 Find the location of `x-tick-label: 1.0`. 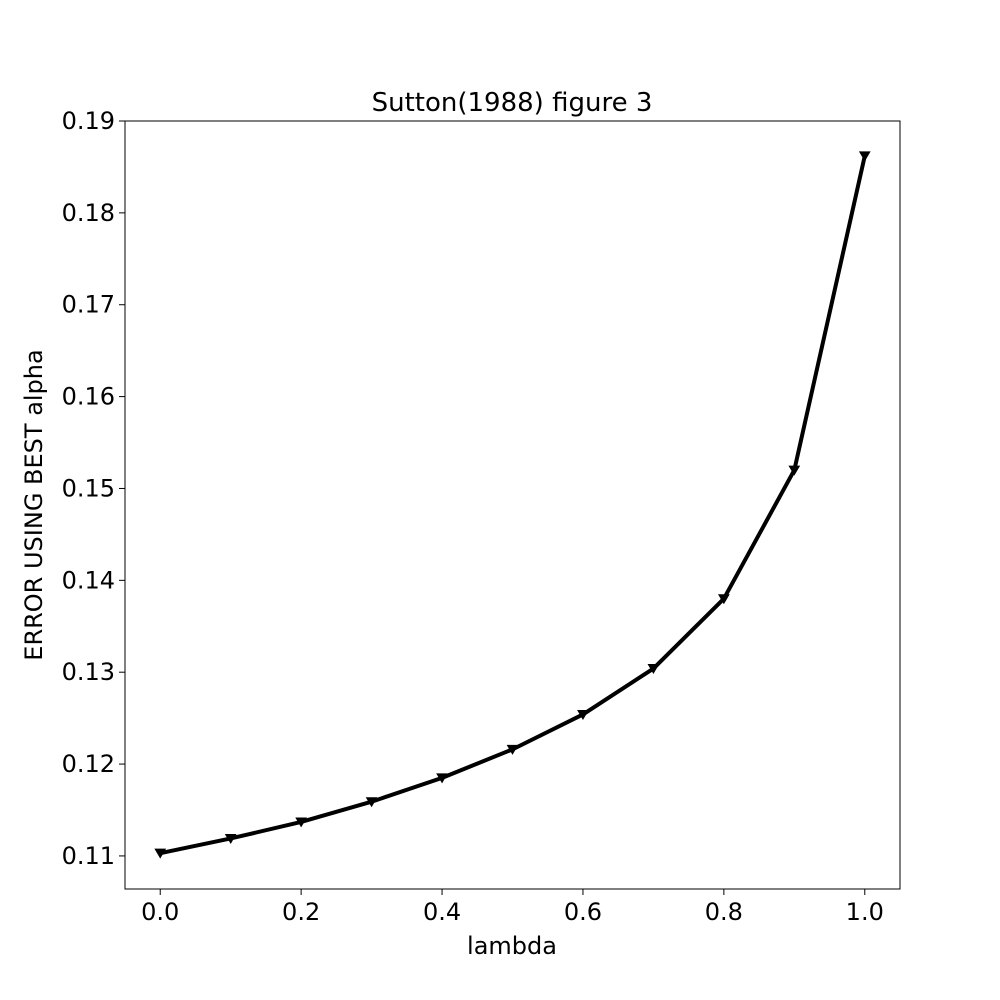

x-tick-label: 1.0 is located at coordinates (865, 912).